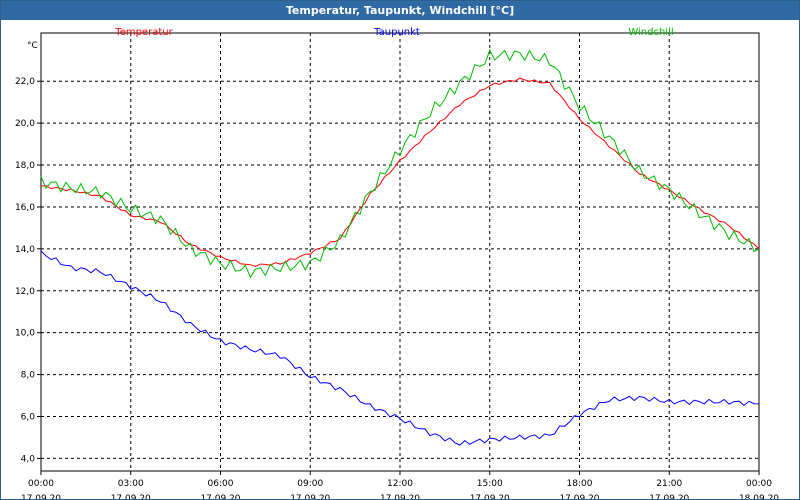 This screenshot has width=800, height=500. What do you see at coordinates (25, 124) in the screenshot?
I see `y-tick-label: 20,0` at bounding box center [25, 124].